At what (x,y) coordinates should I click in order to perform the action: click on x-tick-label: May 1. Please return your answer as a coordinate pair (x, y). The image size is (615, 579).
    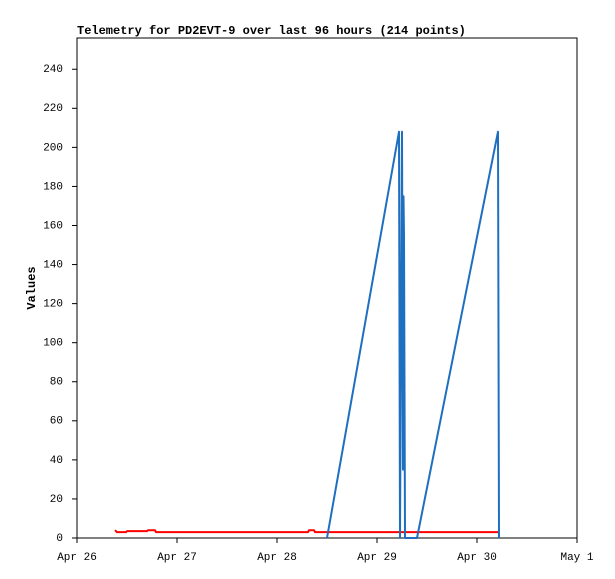
    Looking at the image, I should click on (576, 558).